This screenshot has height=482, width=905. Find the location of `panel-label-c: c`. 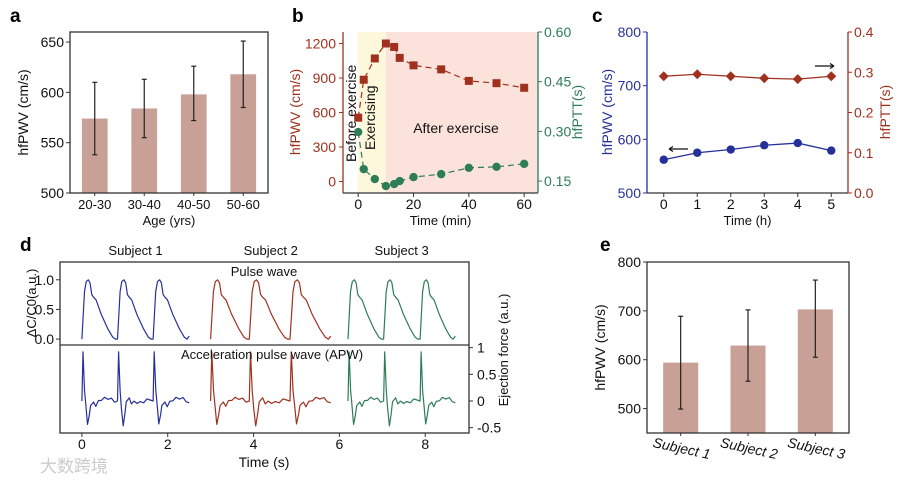

panel-label-c: c is located at coordinates (597, 16).